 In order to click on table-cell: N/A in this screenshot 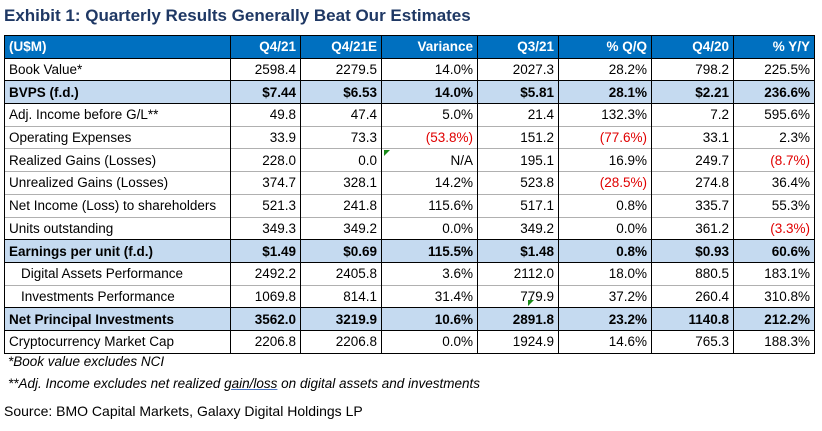, I will do `click(429, 160)`.